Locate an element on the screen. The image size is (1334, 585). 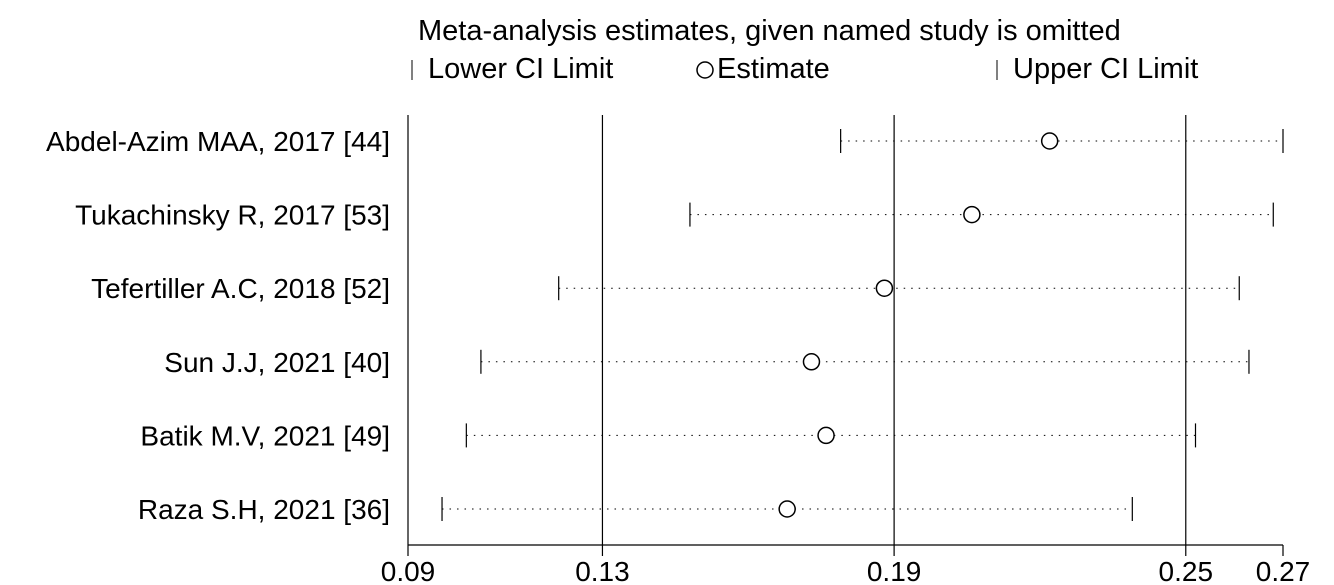
study-label: Tukachinsky R, 2017 [53] is located at coordinates (232, 215).